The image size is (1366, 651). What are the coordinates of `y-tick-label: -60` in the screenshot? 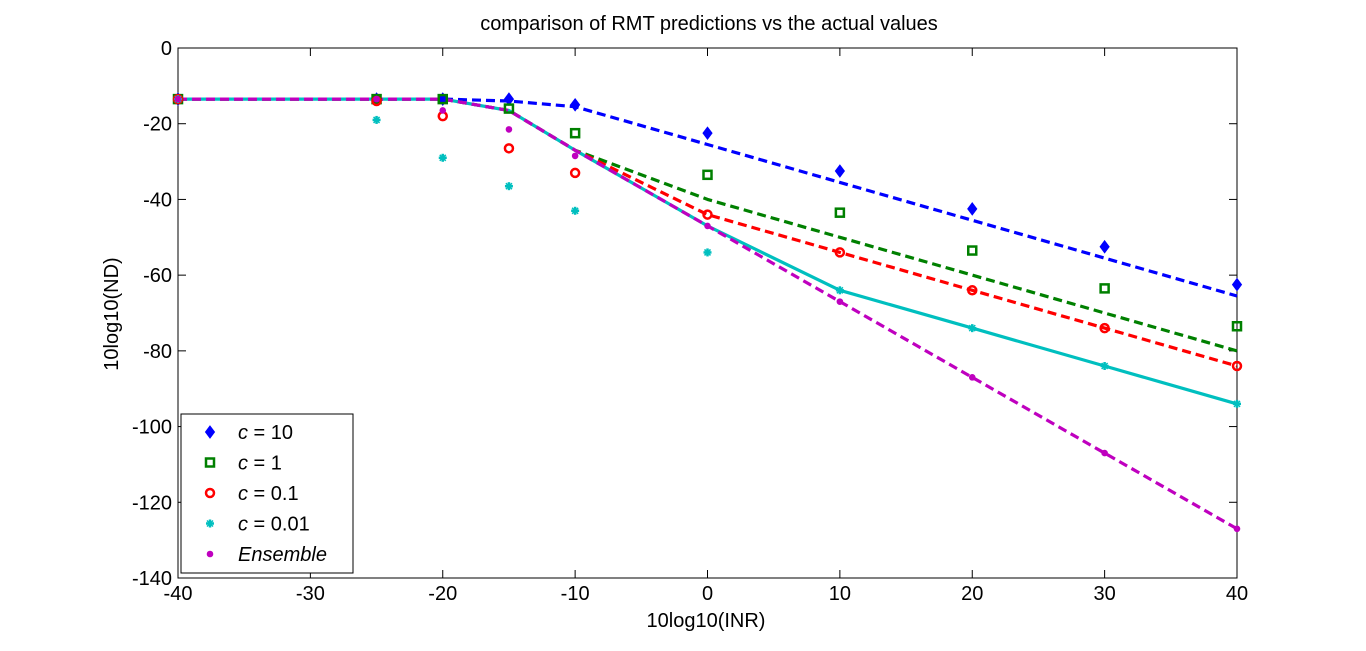 It's located at (157, 276).